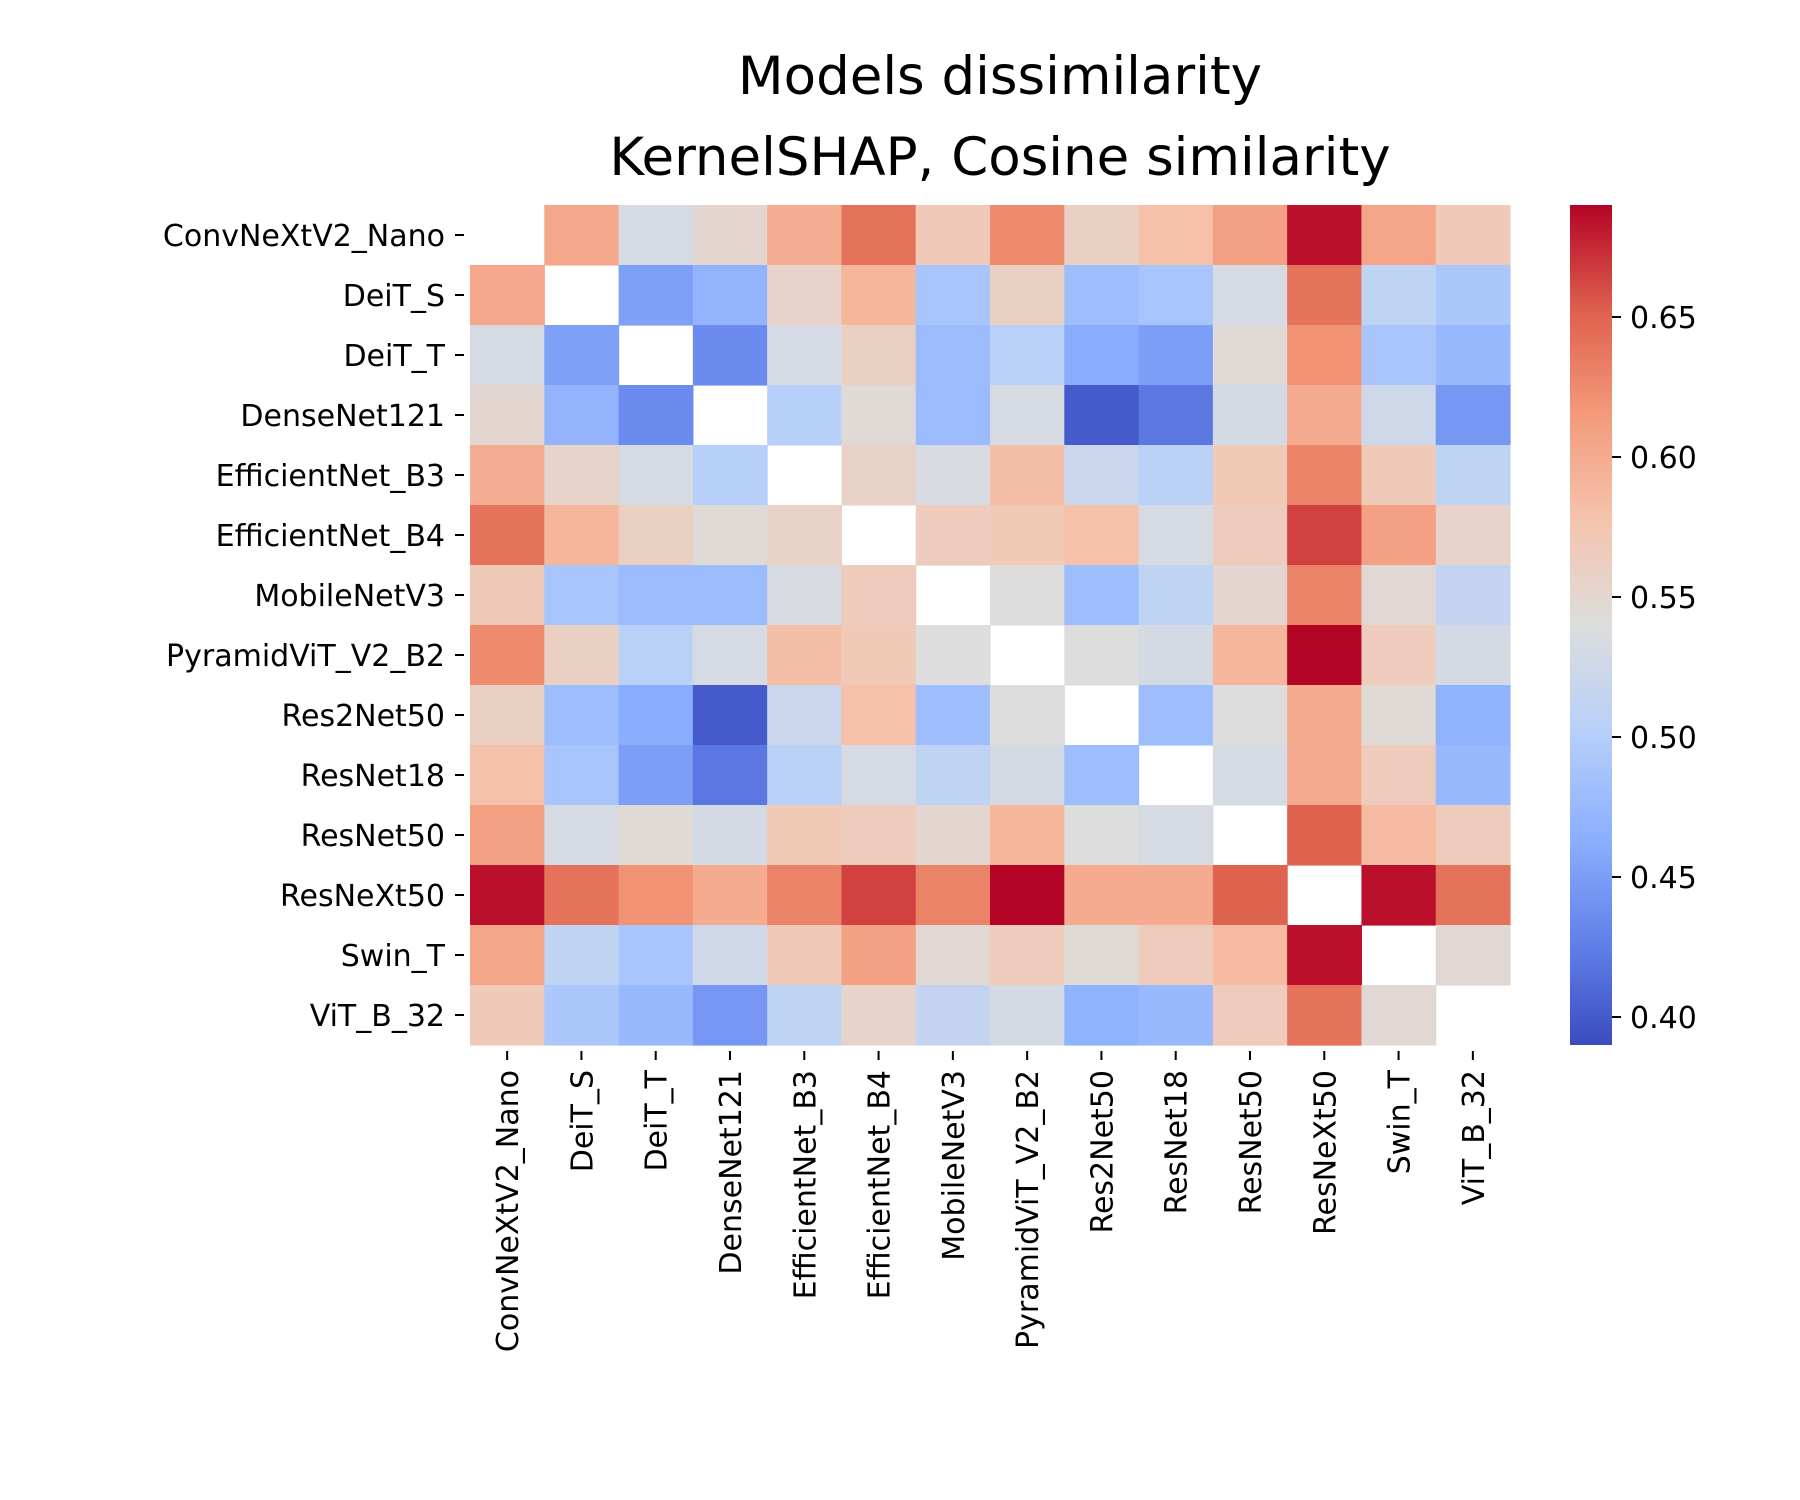 The height and width of the screenshot is (1500, 1800). What do you see at coordinates (377, 1016) in the screenshot?
I see `y-tick-label: ViT_B_32` at bounding box center [377, 1016].